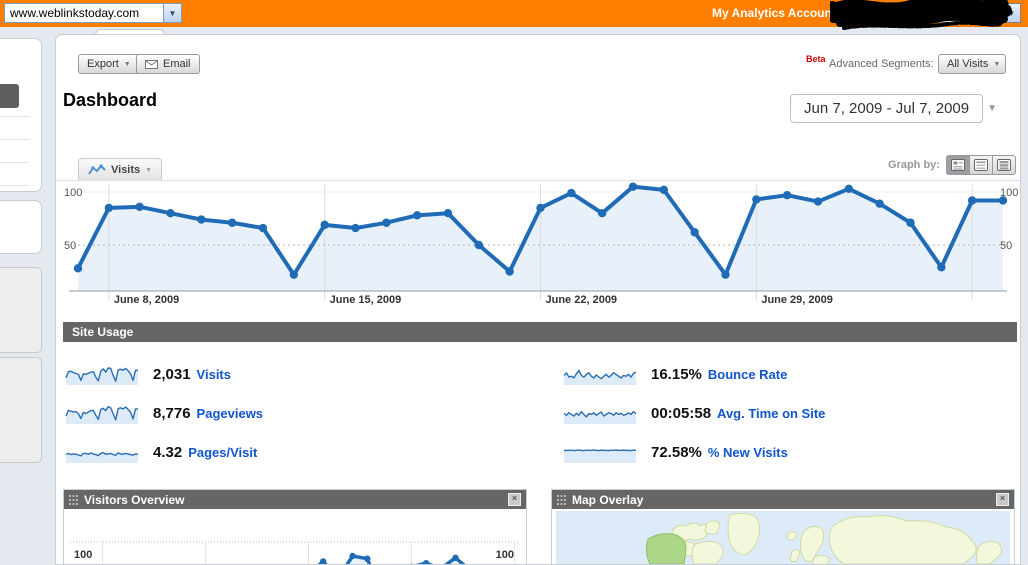 This screenshot has height=565, width=1028. I want to click on metric-row-visits: 2,031 Visits, so click(148, 374).